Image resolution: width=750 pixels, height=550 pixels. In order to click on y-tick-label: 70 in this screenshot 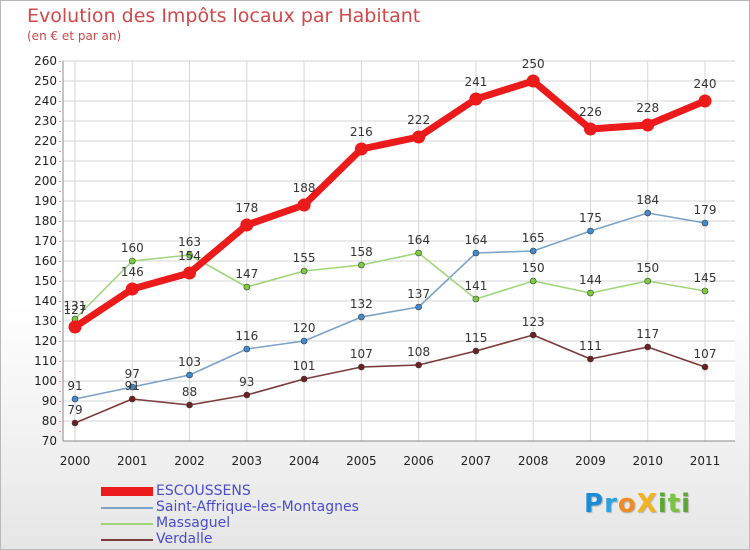, I will do `click(49, 441)`.